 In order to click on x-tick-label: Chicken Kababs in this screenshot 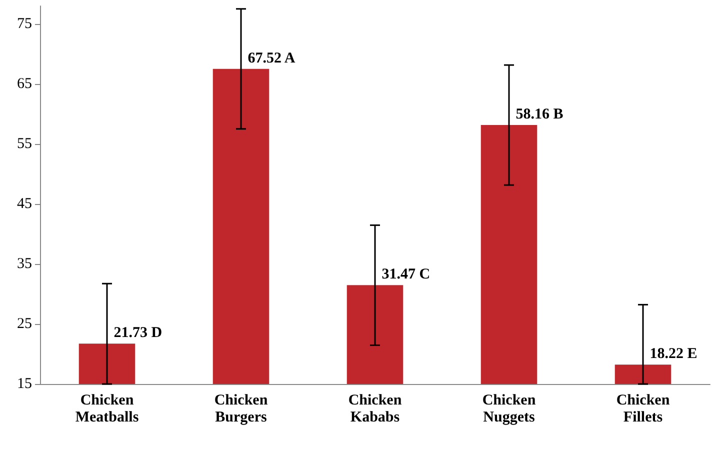, I will do `click(375, 409)`.